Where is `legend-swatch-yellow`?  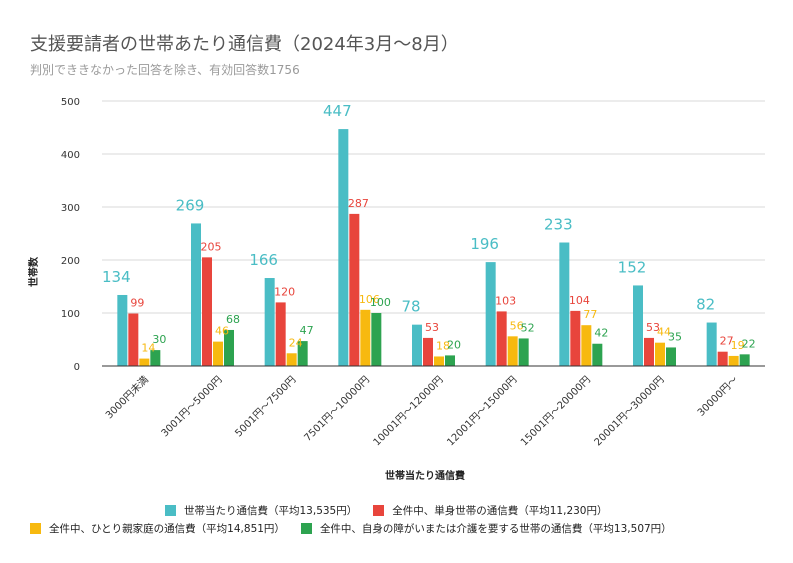 legend-swatch-yellow is located at coordinates (35, 528).